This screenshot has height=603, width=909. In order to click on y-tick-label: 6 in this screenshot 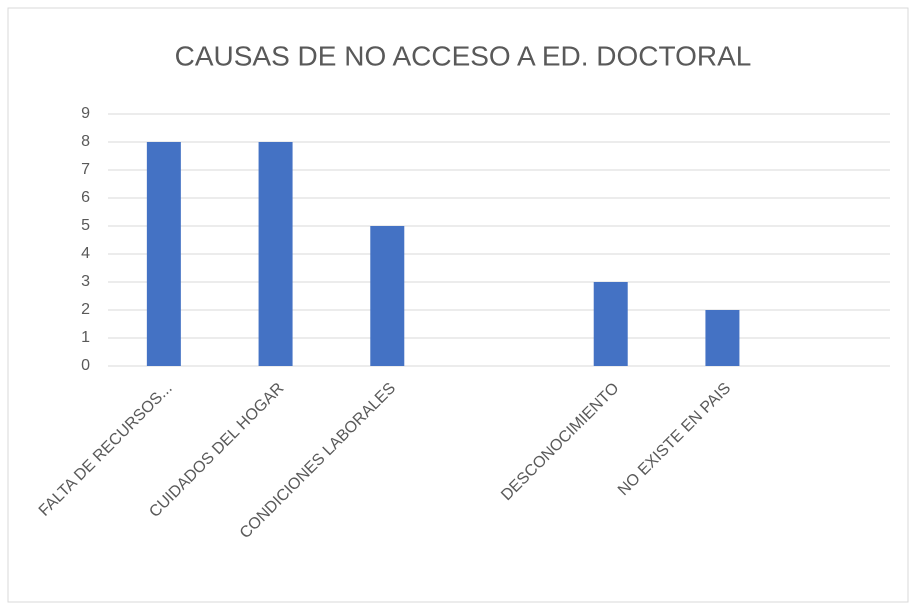, I will do `click(85, 197)`.